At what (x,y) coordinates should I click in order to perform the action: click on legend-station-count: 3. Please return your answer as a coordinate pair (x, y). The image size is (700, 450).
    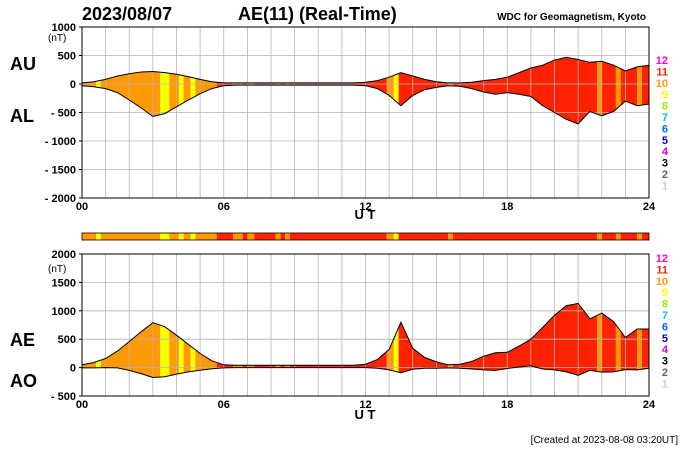
    Looking at the image, I should click on (665, 164).